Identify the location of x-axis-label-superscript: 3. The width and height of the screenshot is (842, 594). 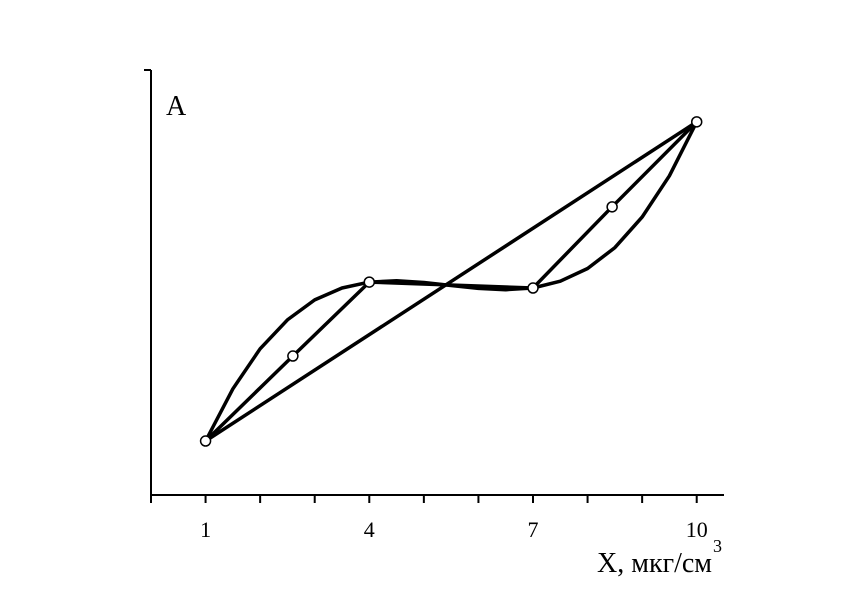
(717, 546).